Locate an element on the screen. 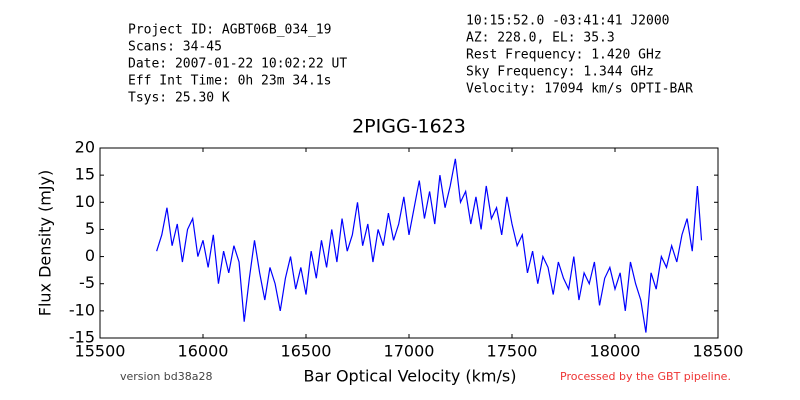 The height and width of the screenshot is (400, 800). x-tick-label: 18500 is located at coordinates (718, 351).